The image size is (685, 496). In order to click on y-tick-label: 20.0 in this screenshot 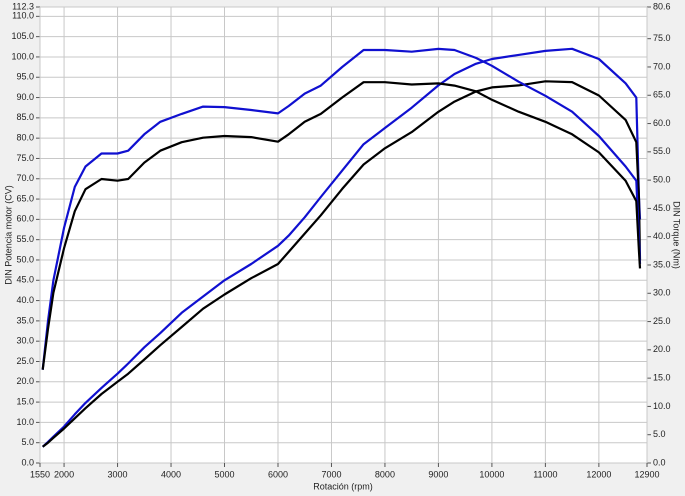, I will do `click(25, 381)`.